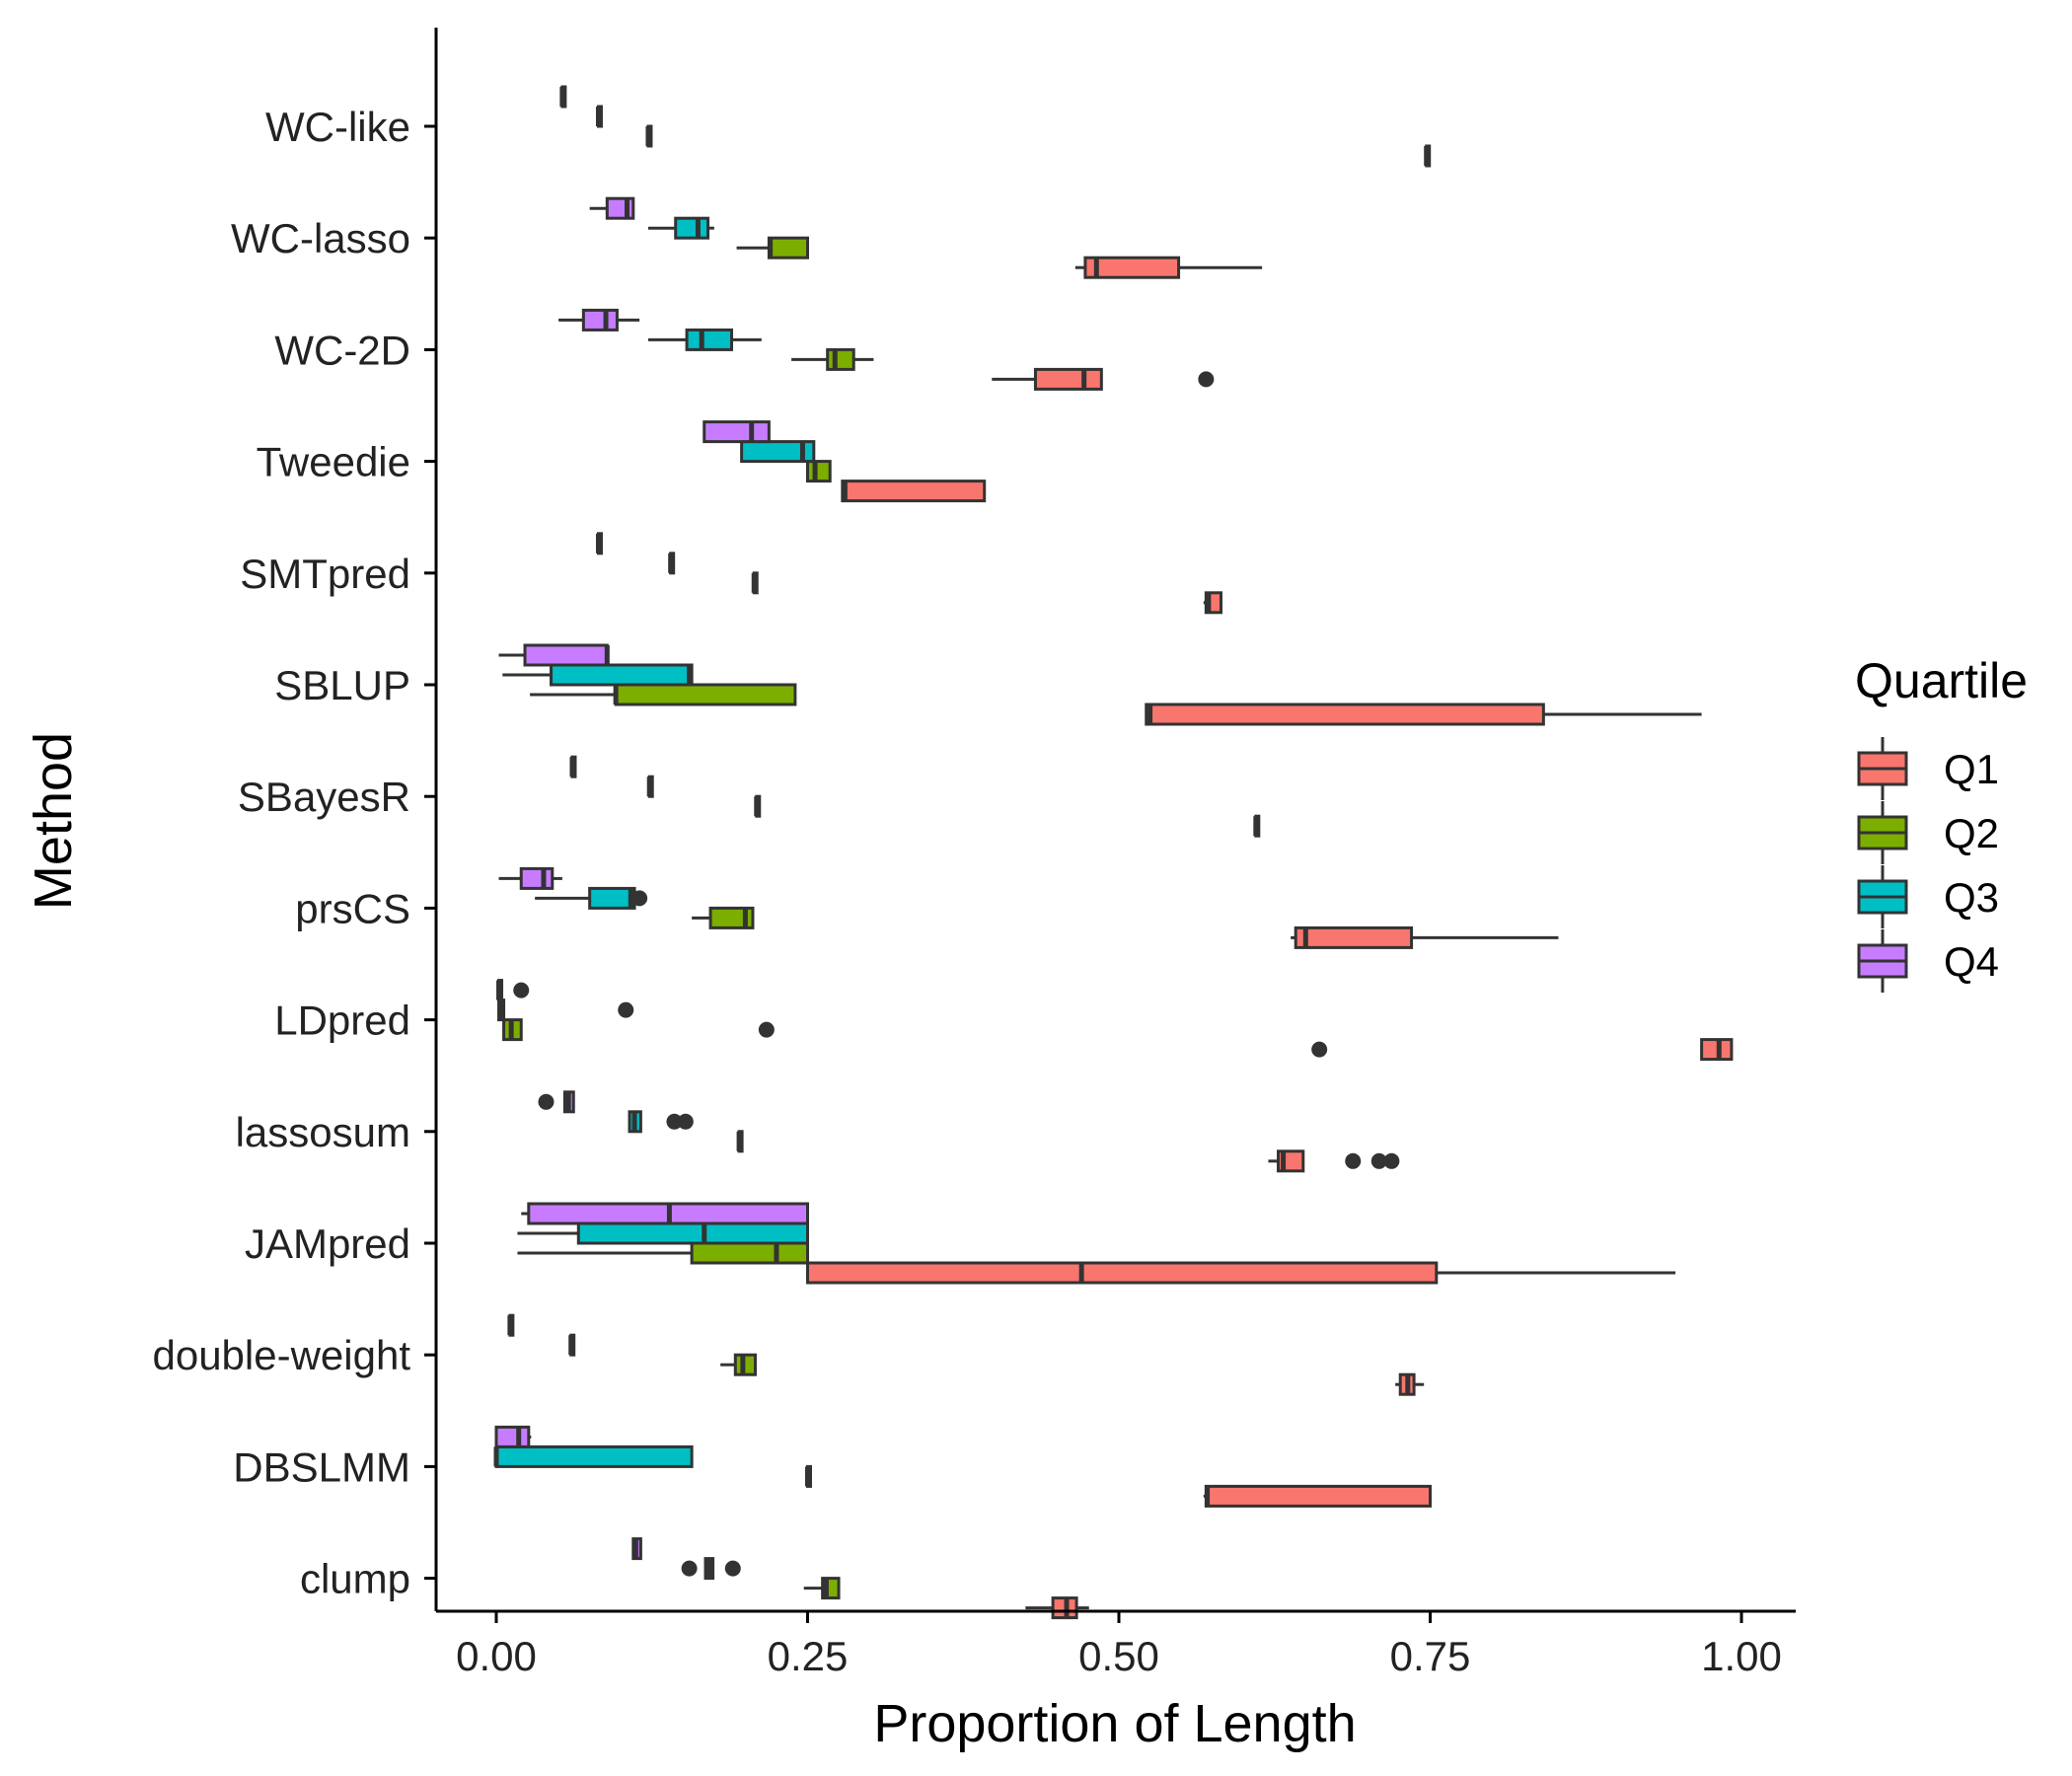 The width and height of the screenshot is (2072, 1776). What do you see at coordinates (1972, 833) in the screenshot?
I see `legend-label: Q2` at bounding box center [1972, 833].